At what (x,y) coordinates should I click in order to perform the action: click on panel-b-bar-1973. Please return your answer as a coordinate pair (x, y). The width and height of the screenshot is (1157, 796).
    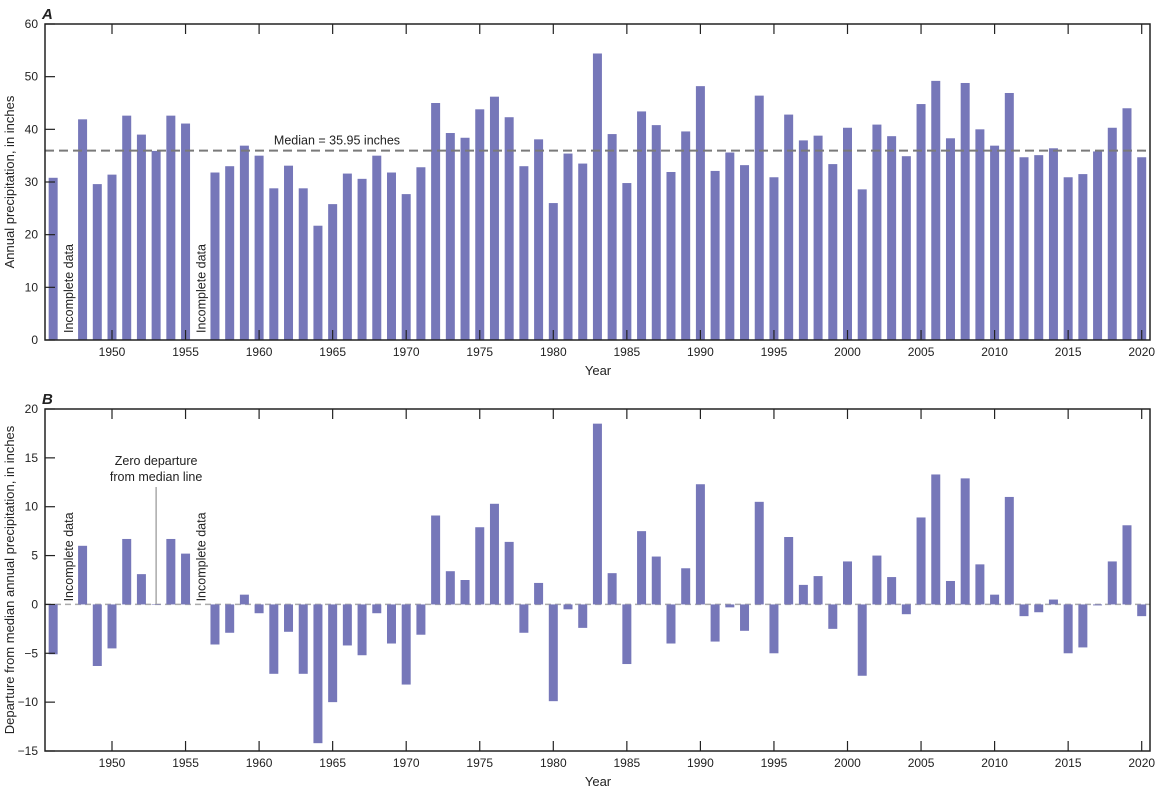
    Looking at the image, I should click on (450, 588).